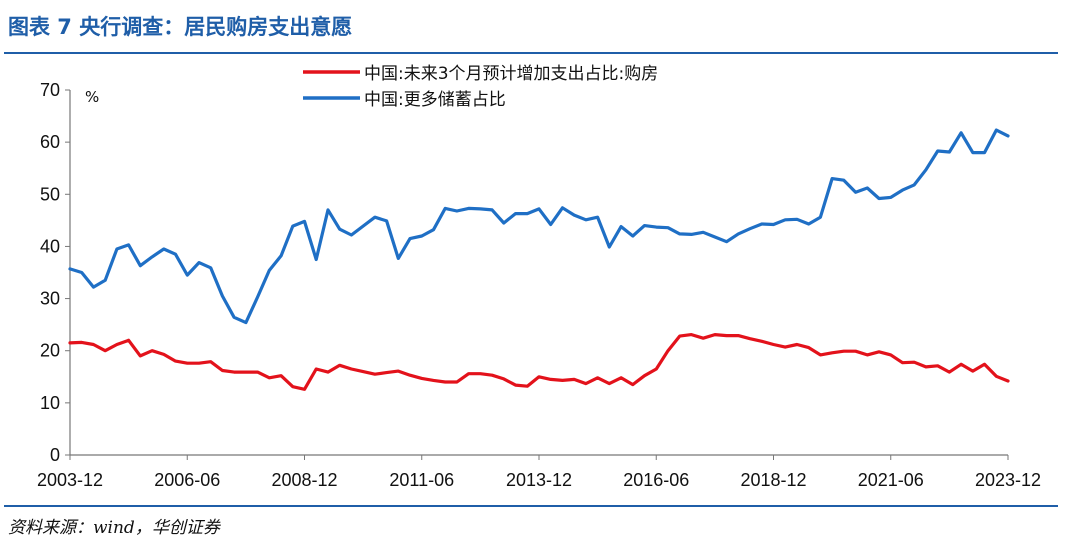 The image size is (1080, 553). I want to click on y-tick-label: 10, so click(50, 403).